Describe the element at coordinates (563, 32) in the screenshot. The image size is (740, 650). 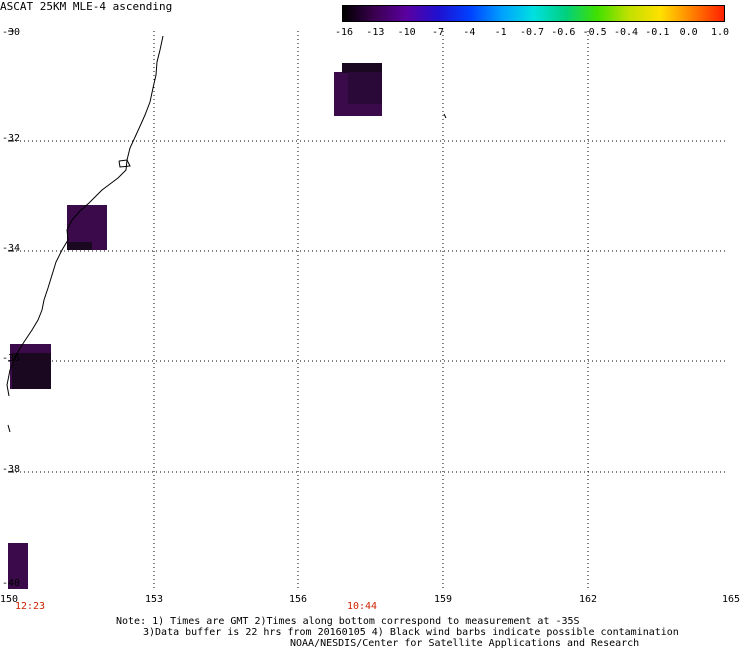
I see `color-scale-label: -0.6` at that location.